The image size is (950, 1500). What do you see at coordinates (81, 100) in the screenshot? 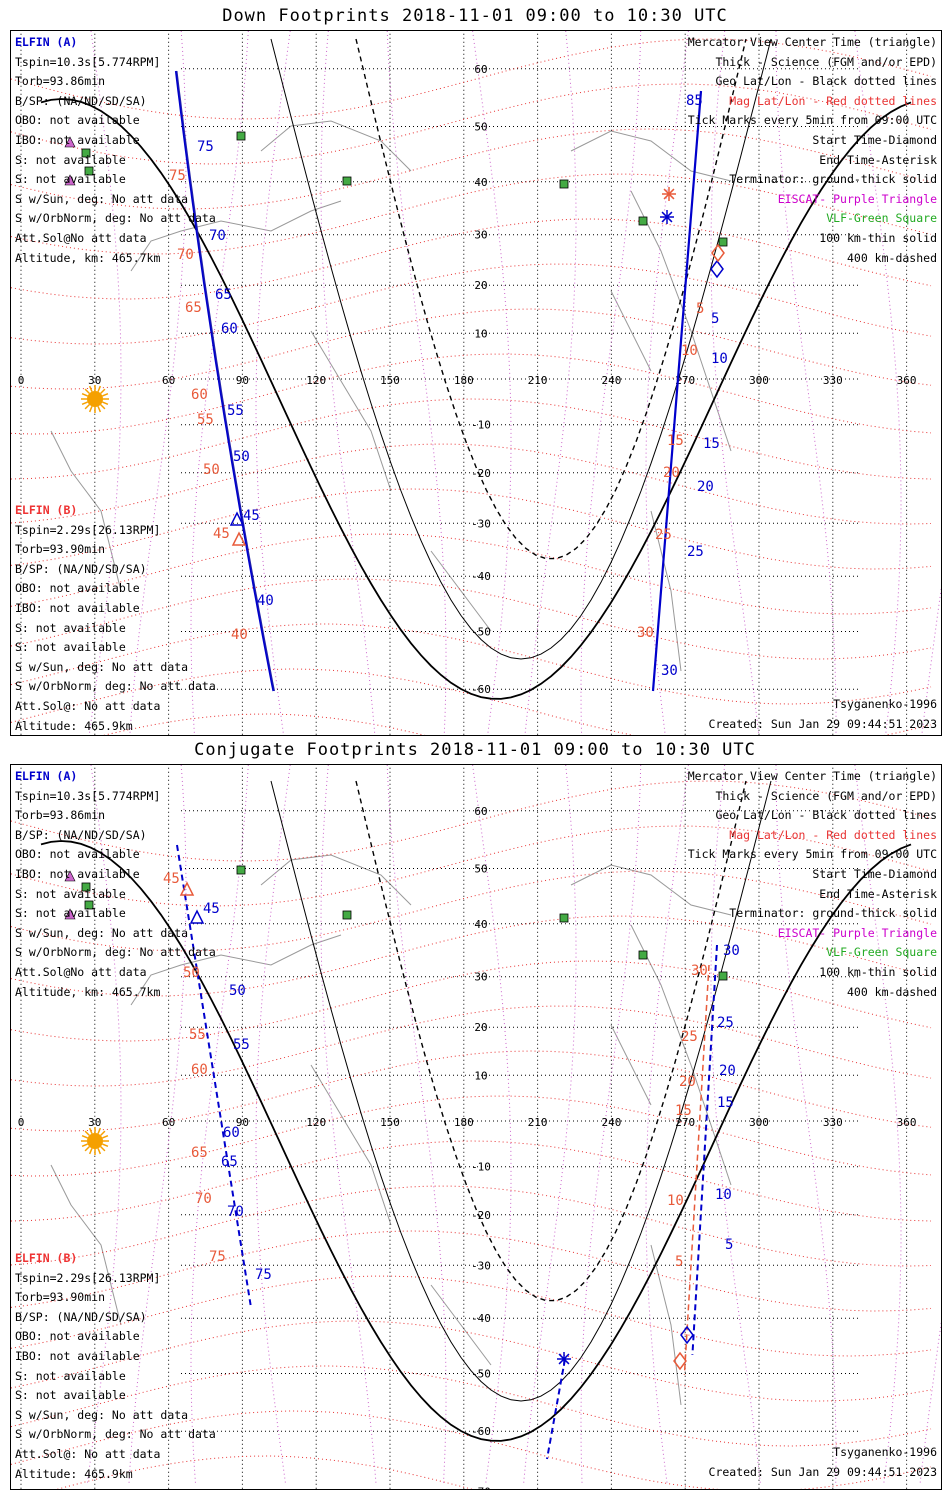
I see `elfin-a-line: B/SP: (NA/ND/SD/SA)` at bounding box center [81, 100].